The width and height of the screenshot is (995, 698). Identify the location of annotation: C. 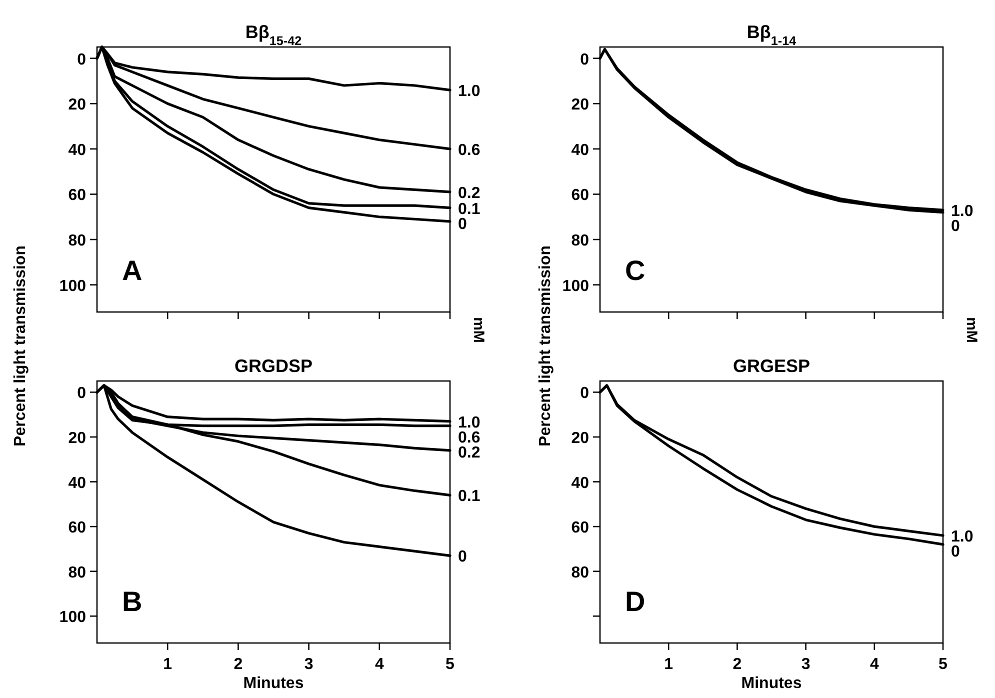
(635, 270).